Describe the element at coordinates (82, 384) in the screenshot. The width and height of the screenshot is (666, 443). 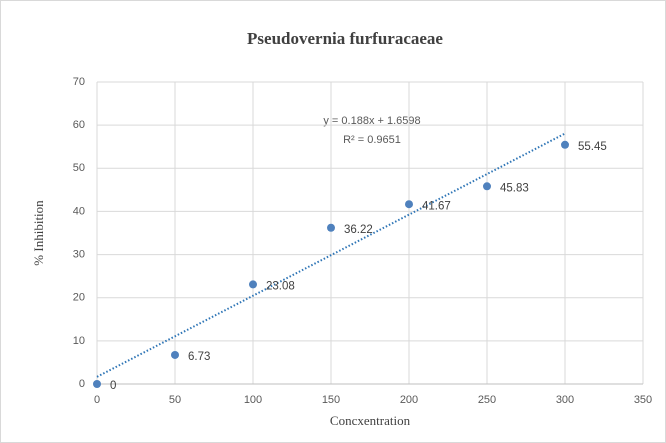
I see `y-tick-label: 0` at that location.